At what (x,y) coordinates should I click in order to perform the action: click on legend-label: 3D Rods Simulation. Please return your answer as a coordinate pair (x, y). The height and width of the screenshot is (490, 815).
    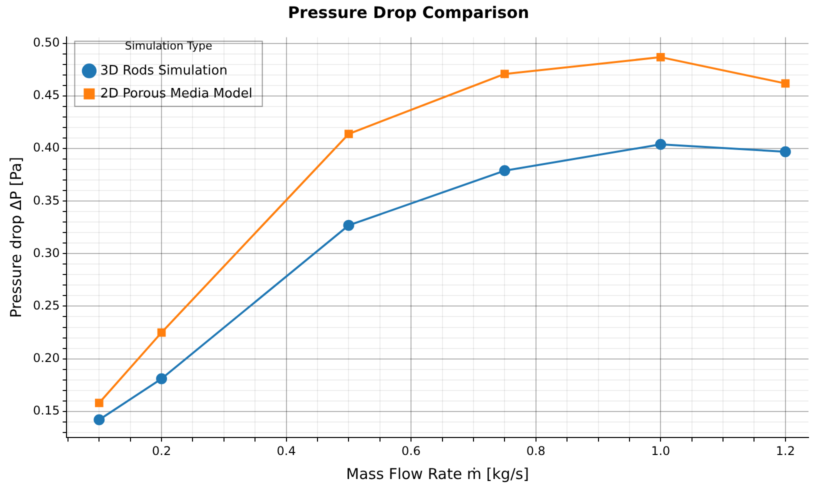
    Looking at the image, I should click on (164, 70).